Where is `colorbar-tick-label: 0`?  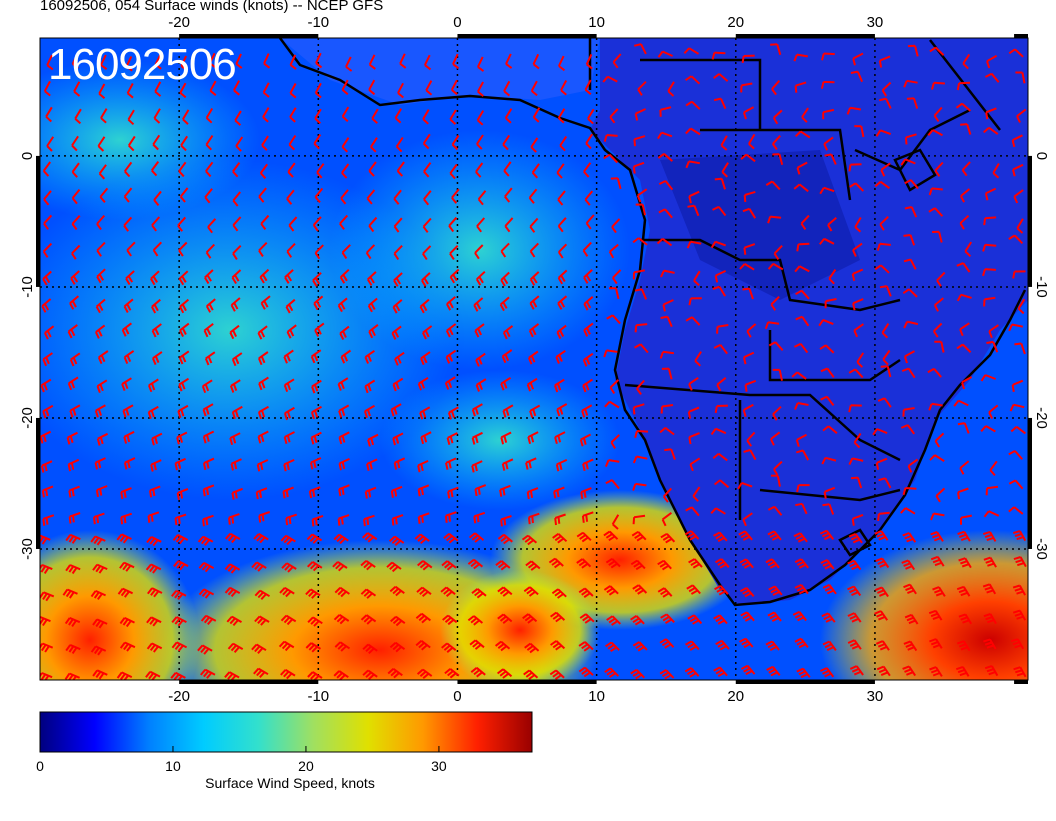
colorbar-tick-label: 0 is located at coordinates (40, 766).